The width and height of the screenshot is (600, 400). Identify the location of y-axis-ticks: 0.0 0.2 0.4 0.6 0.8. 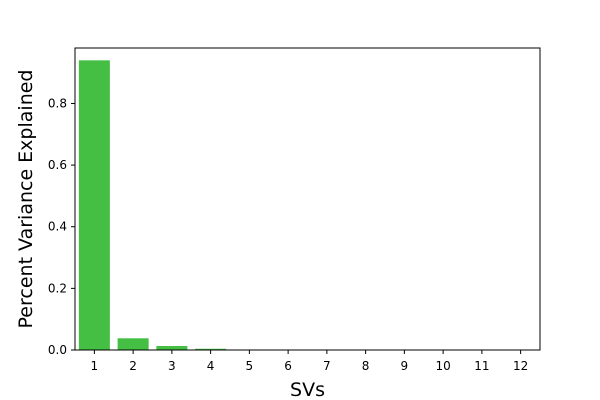
(61, 226).